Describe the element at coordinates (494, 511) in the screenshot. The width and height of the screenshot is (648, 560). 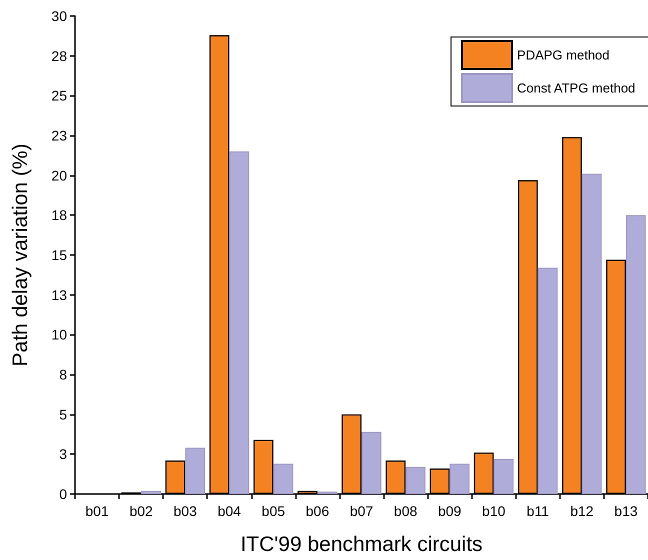
I see `x-tick-label: b10` at that location.